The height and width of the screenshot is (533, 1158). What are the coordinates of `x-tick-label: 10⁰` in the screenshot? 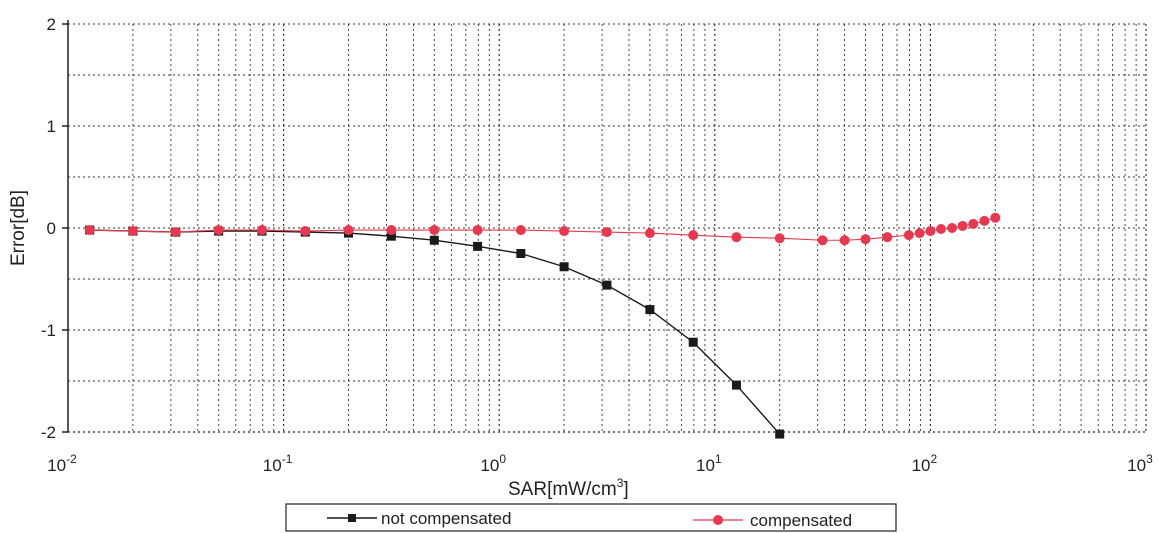 It's located at (493, 463).